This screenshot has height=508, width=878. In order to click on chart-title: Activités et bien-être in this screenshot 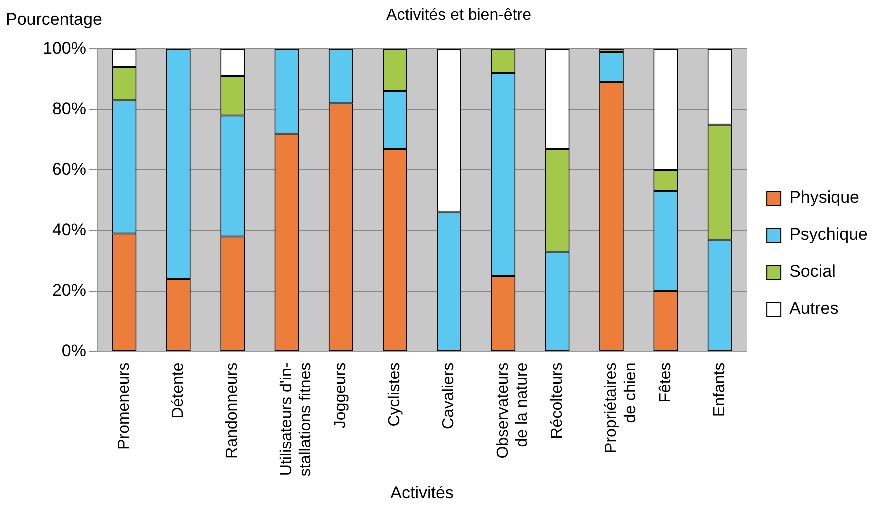, I will do `click(459, 15)`.